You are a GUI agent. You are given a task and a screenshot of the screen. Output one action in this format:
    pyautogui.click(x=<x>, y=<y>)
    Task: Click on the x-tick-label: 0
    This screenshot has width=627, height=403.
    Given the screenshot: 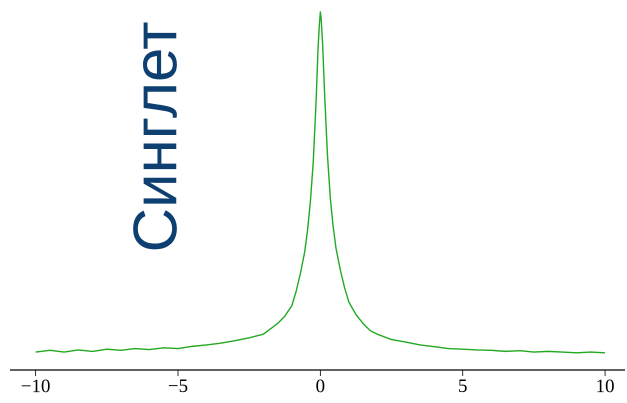 What is the action you would take?
    pyautogui.click(x=320, y=386)
    